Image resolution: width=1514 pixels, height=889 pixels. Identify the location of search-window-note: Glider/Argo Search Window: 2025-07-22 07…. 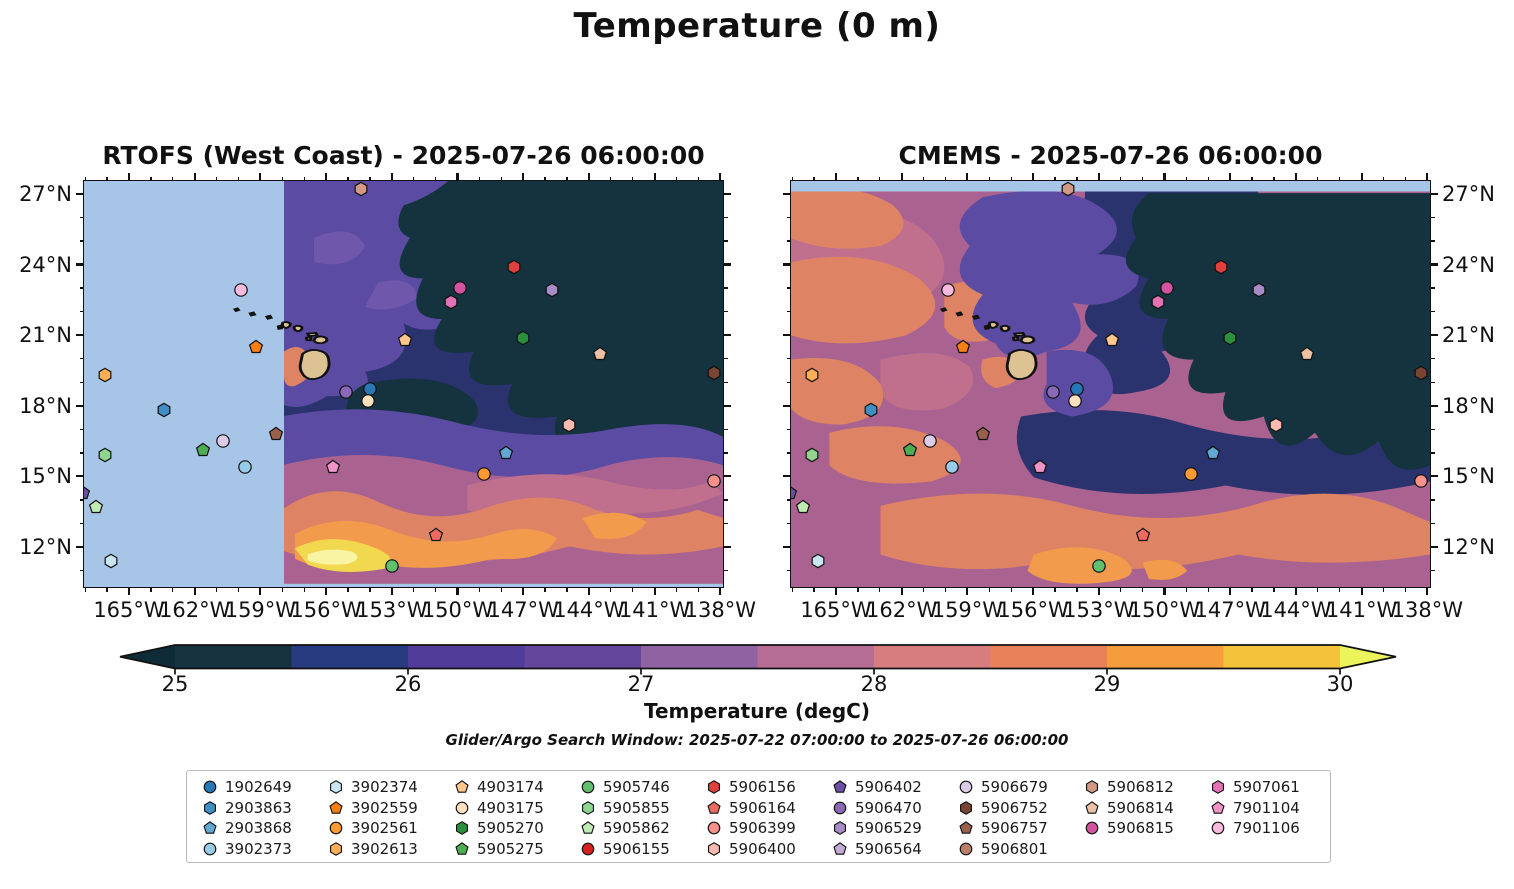
(757, 740).